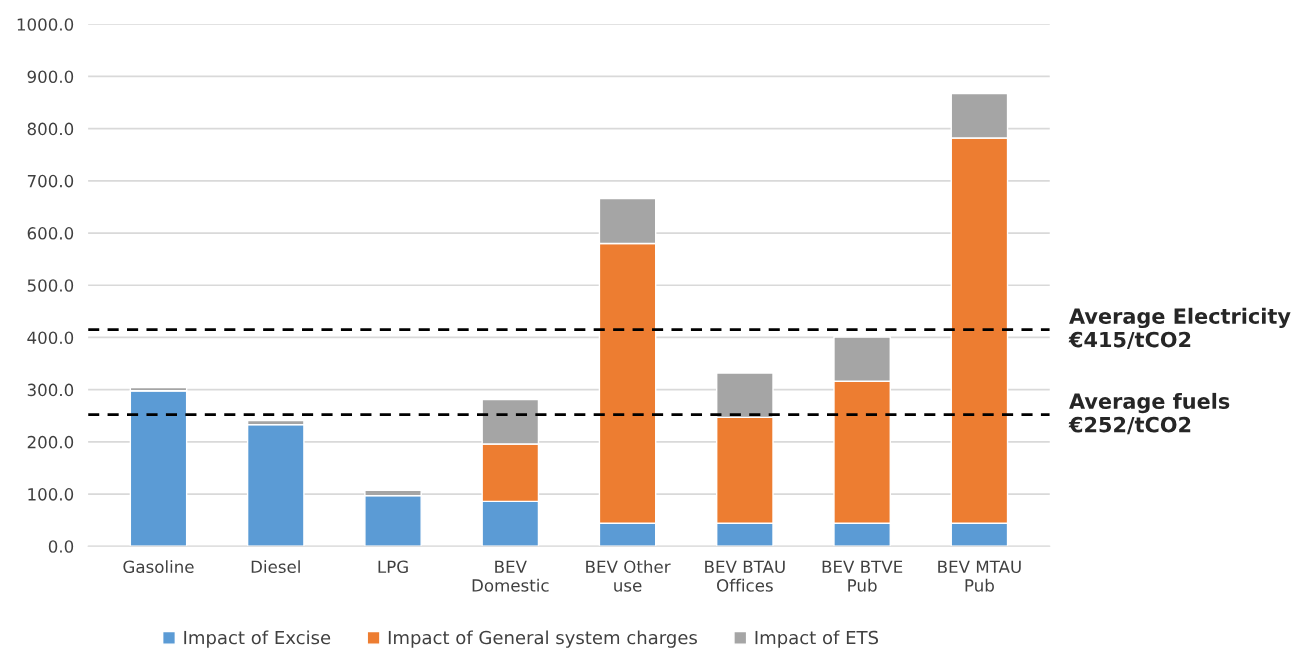 This screenshot has height=655, width=1296. Describe the element at coordinates (158, 567) in the screenshot. I see `x-tick-label: Gasoline` at that location.